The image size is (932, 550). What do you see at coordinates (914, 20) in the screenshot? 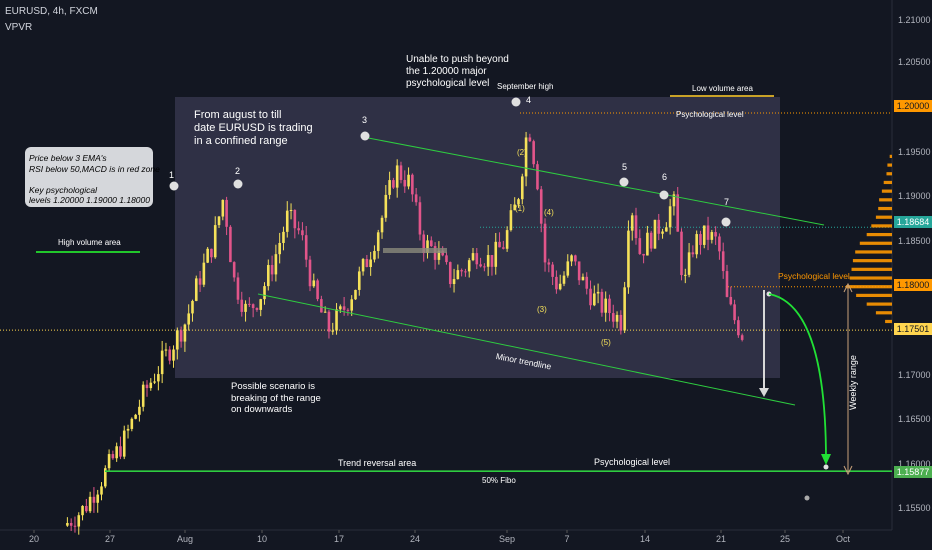
I see `y-tick-label: 1.21000` at bounding box center [914, 20].